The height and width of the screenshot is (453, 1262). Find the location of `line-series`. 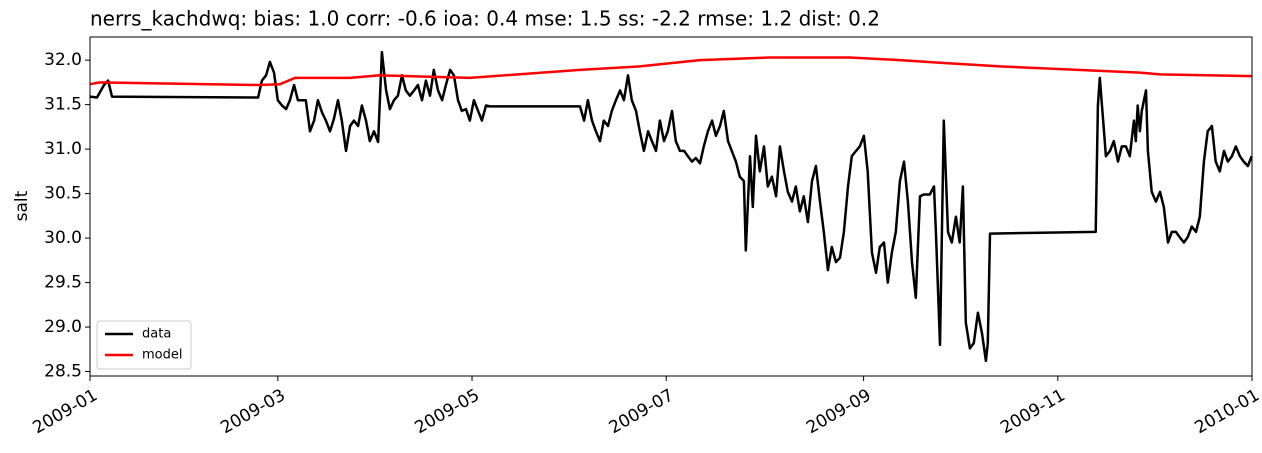

line-series is located at coordinates (670, 71).